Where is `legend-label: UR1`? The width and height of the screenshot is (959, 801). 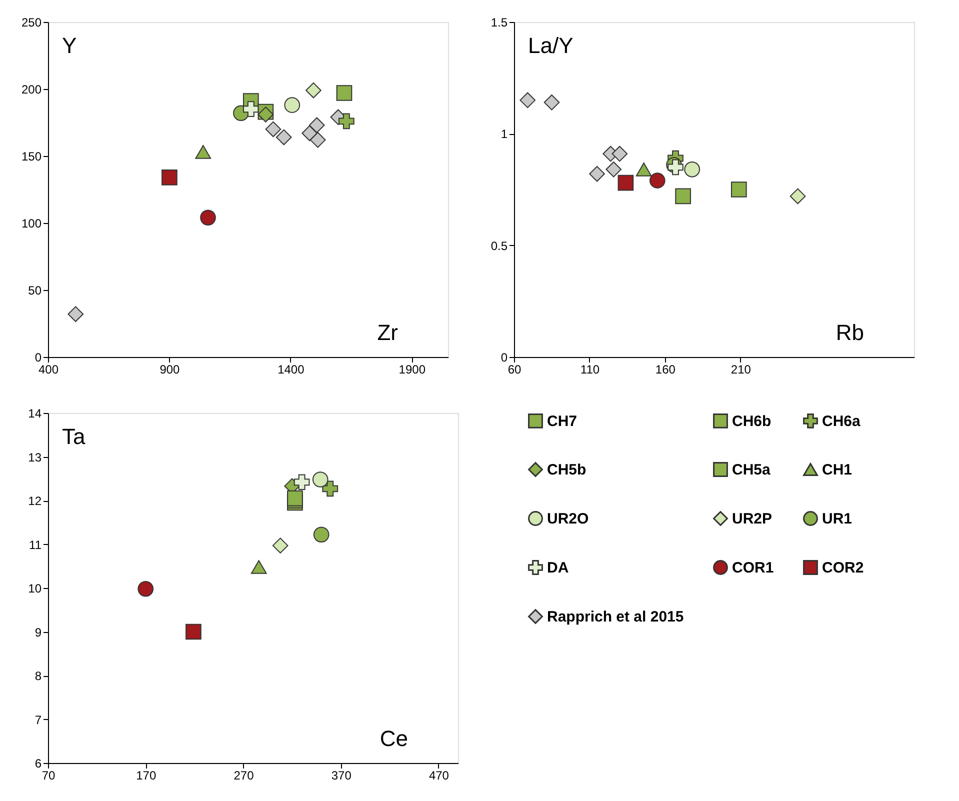
legend-label: UR1 is located at coordinates (837, 519).